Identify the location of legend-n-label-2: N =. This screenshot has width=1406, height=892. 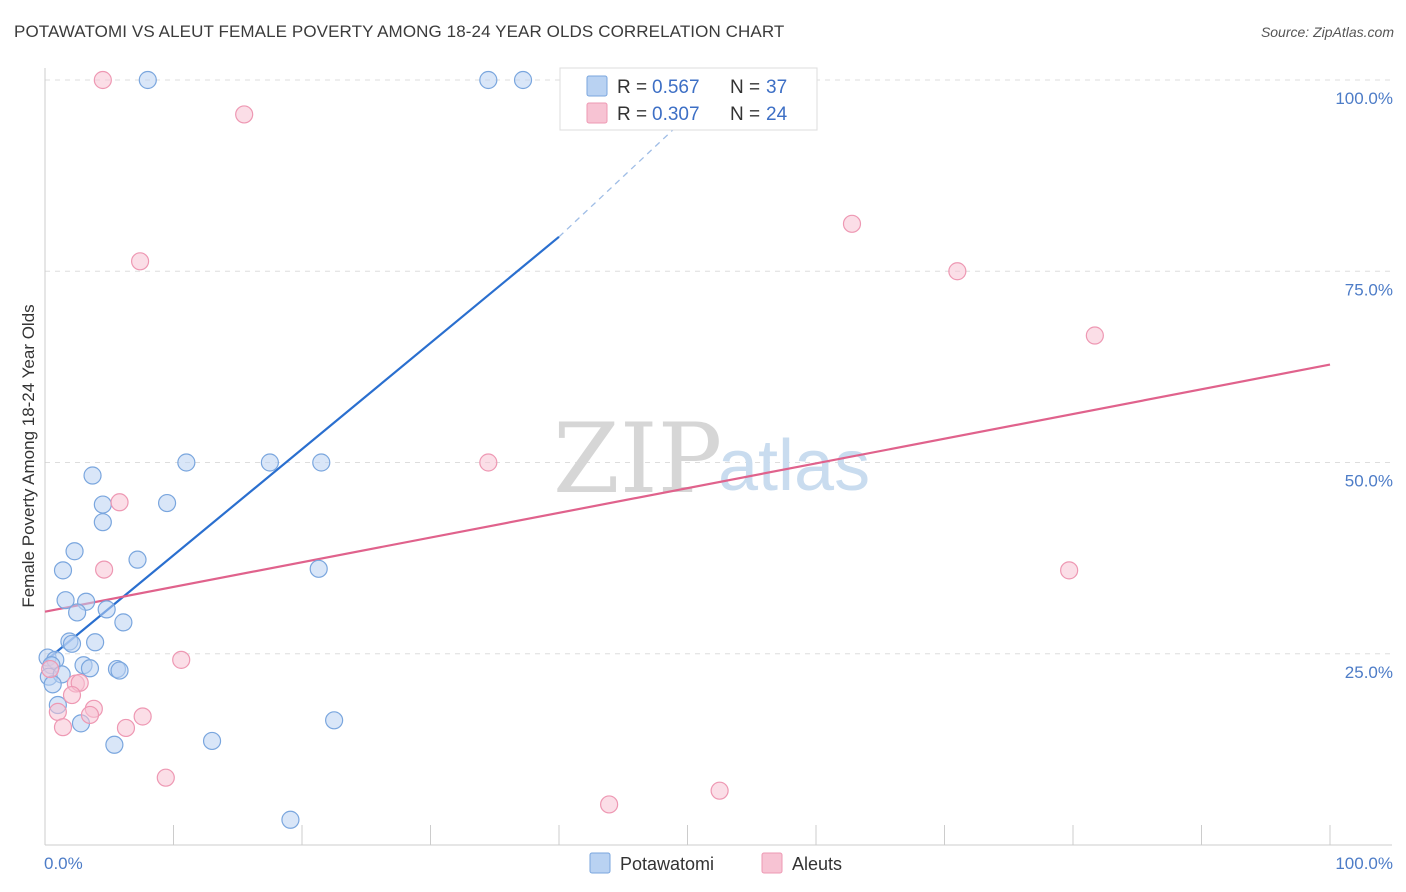
(745, 114).